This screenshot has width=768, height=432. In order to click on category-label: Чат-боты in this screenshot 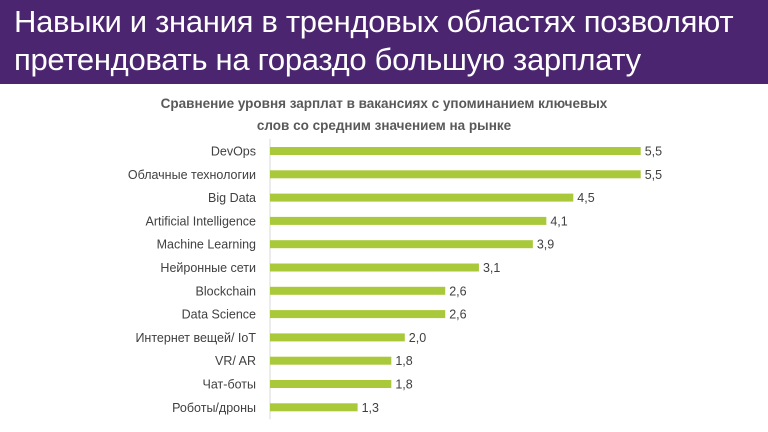, I will do `click(229, 385)`.